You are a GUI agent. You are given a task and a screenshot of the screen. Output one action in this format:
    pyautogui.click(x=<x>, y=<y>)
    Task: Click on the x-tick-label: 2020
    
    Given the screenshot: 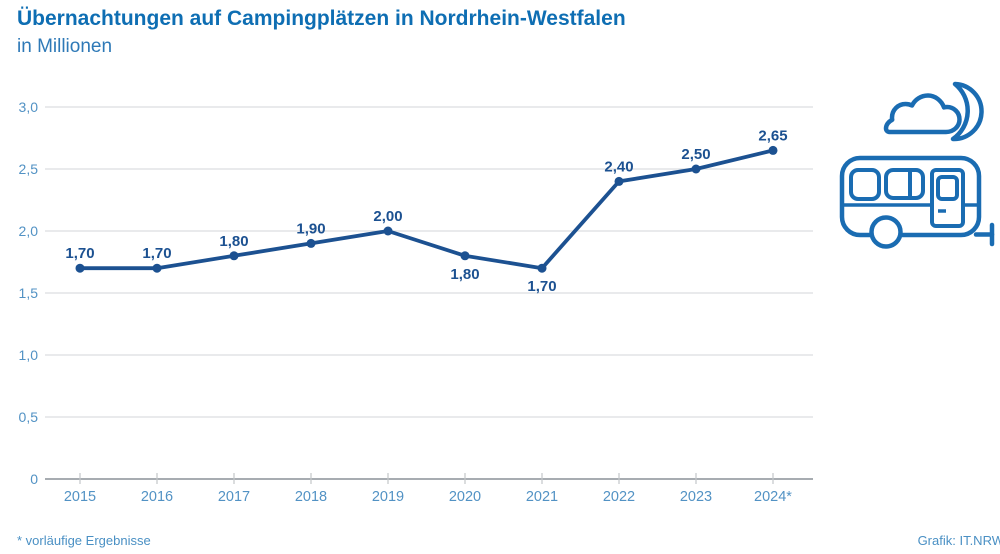 What is the action you would take?
    pyautogui.click(x=465, y=497)
    